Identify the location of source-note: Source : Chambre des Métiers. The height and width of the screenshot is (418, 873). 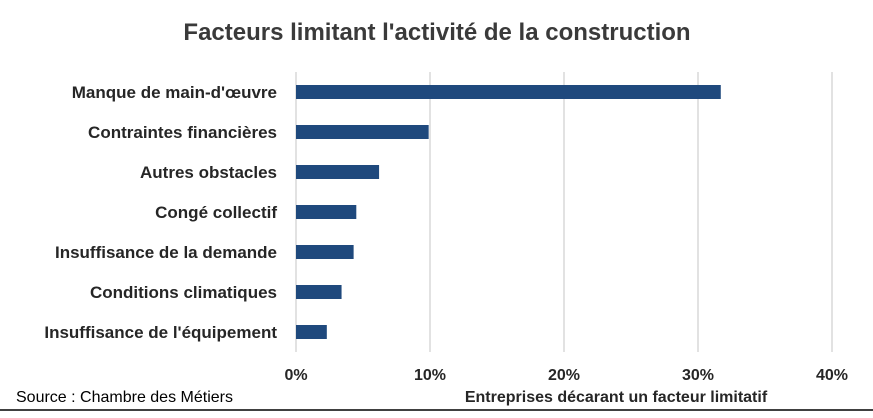
(124, 397).